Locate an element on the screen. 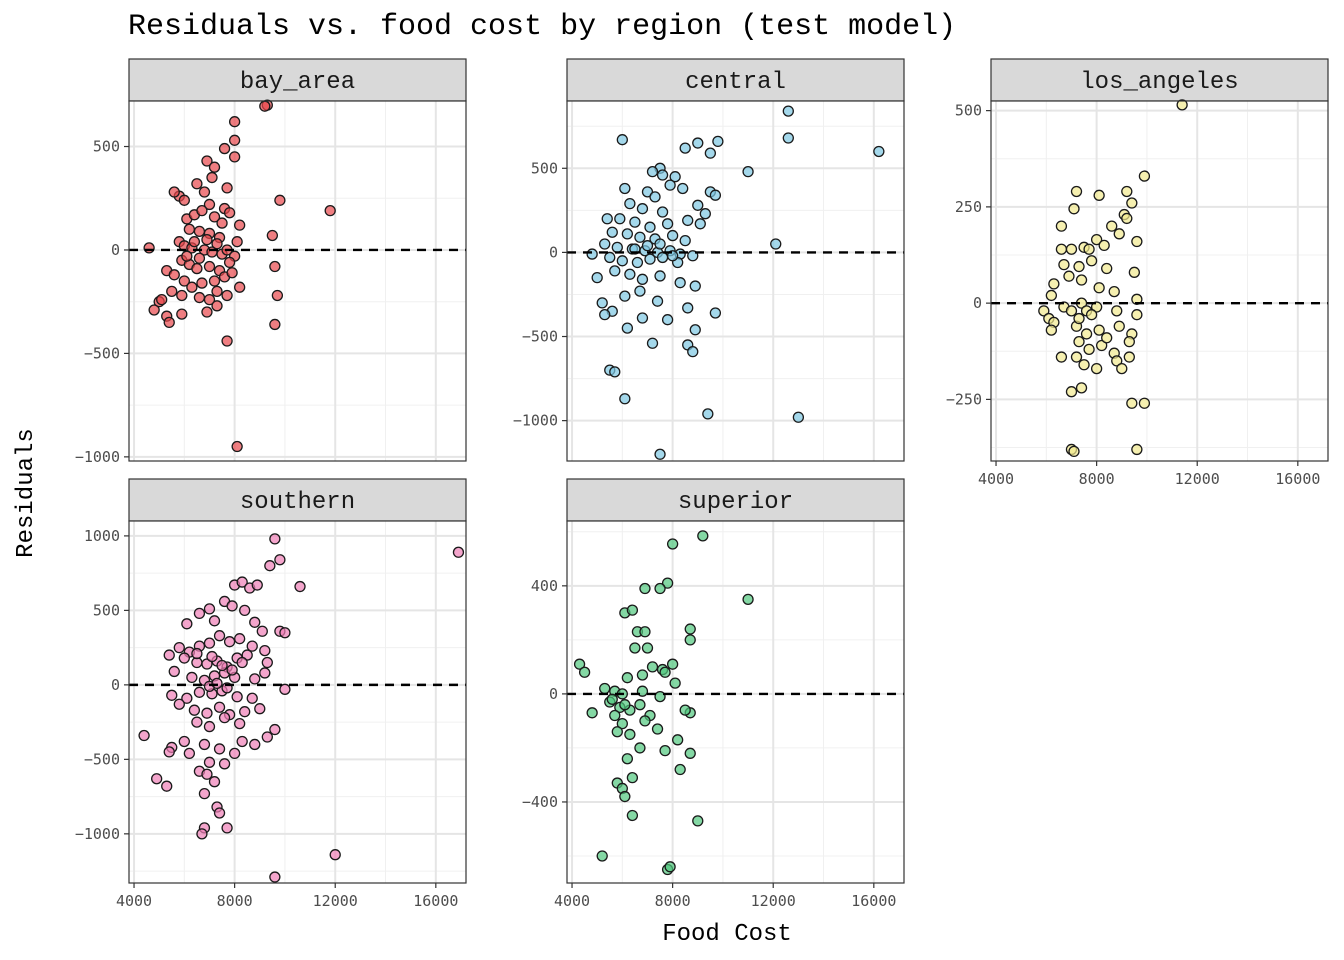 This screenshot has width=1344, height=960. y-tick-label: 1000 is located at coordinates (102, 536).